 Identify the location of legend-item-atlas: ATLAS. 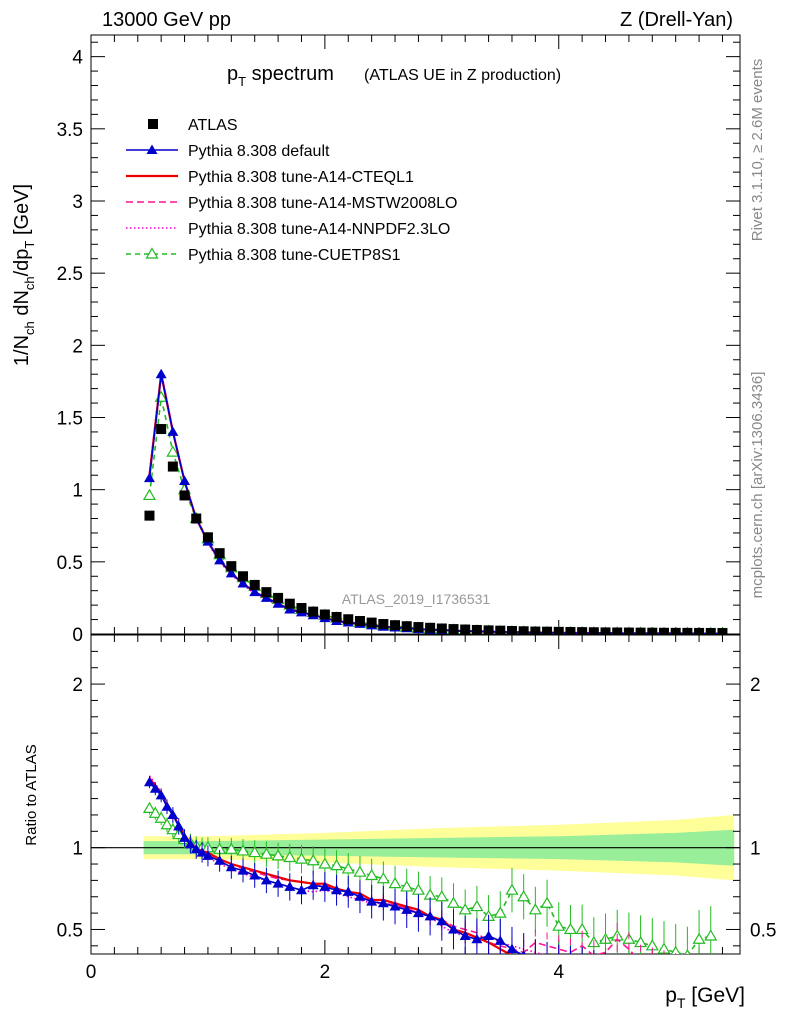
(193, 125).